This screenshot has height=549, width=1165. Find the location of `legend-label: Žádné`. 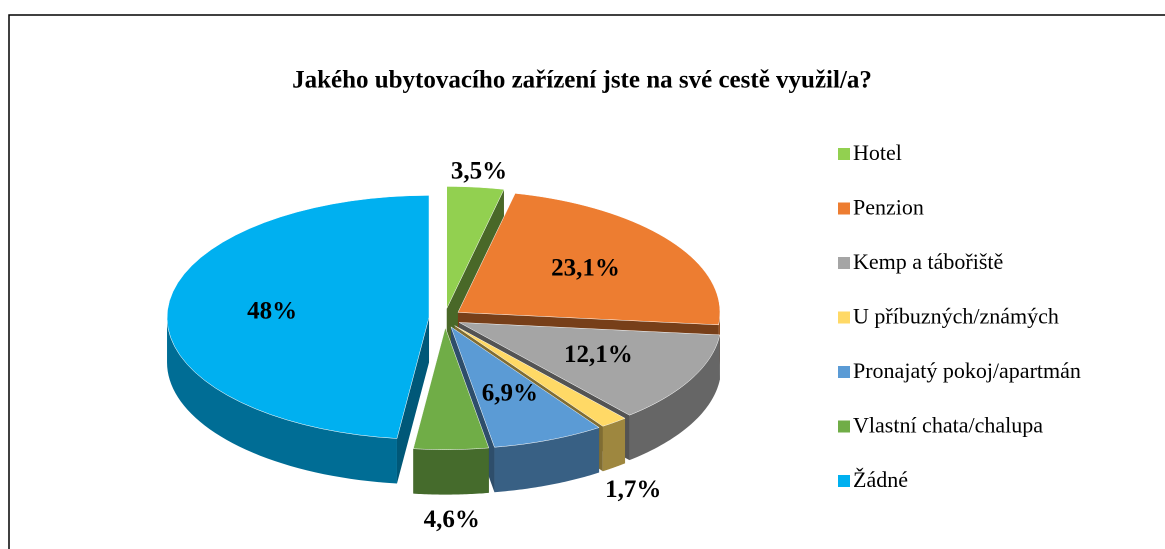

legend-label: Žádné is located at coordinates (880, 479).